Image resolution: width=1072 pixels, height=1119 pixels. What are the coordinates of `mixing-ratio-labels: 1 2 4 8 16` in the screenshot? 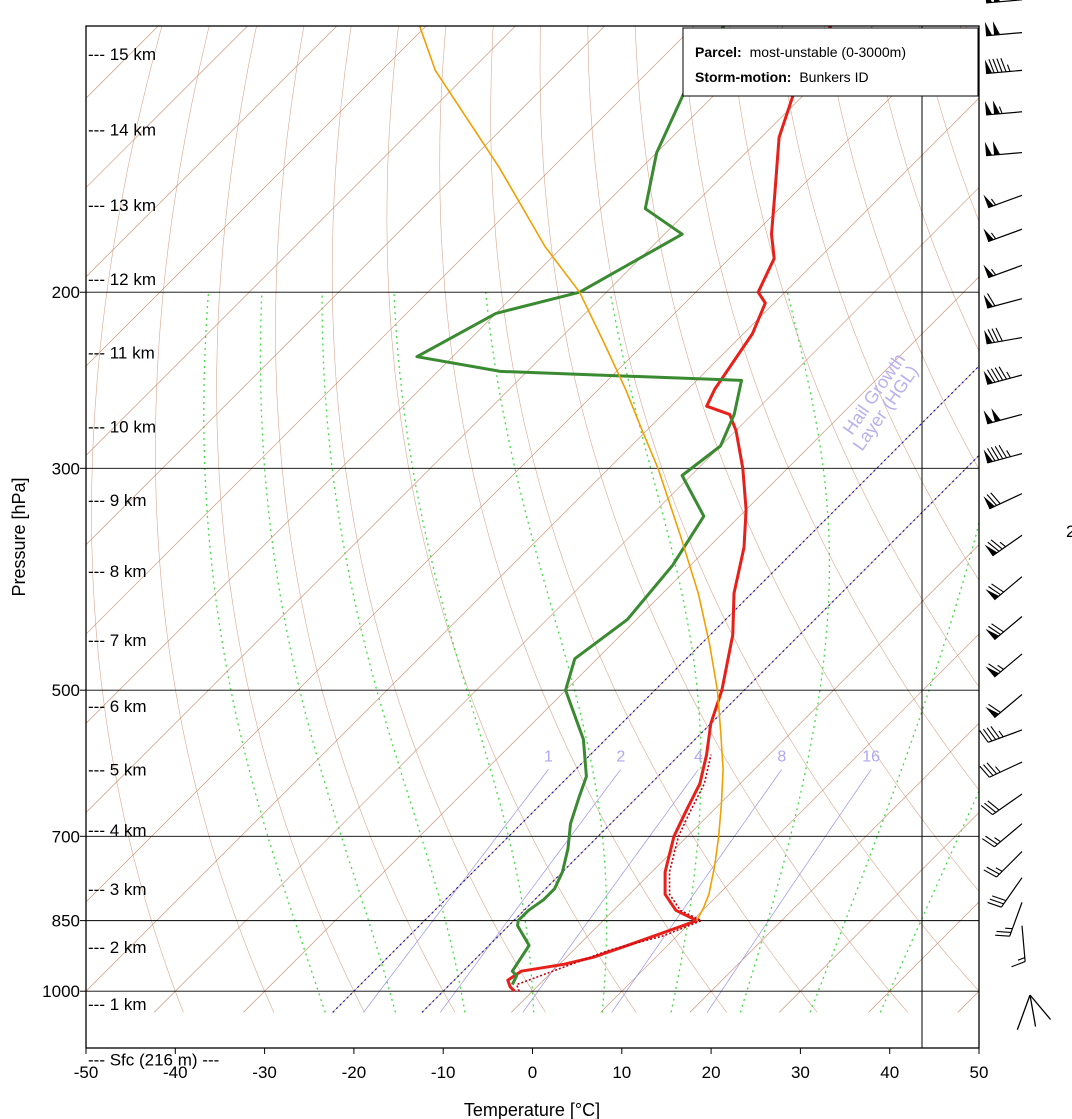 It's located at (712, 756).